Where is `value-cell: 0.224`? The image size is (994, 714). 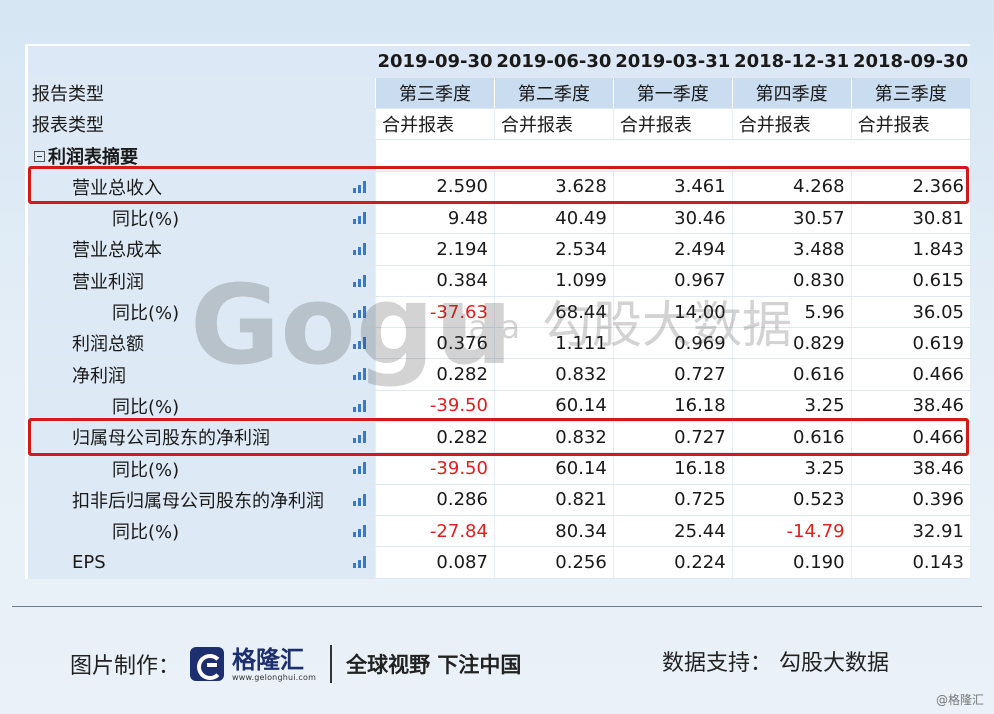 value-cell: 0.224 is located at coordinates (672, 562).